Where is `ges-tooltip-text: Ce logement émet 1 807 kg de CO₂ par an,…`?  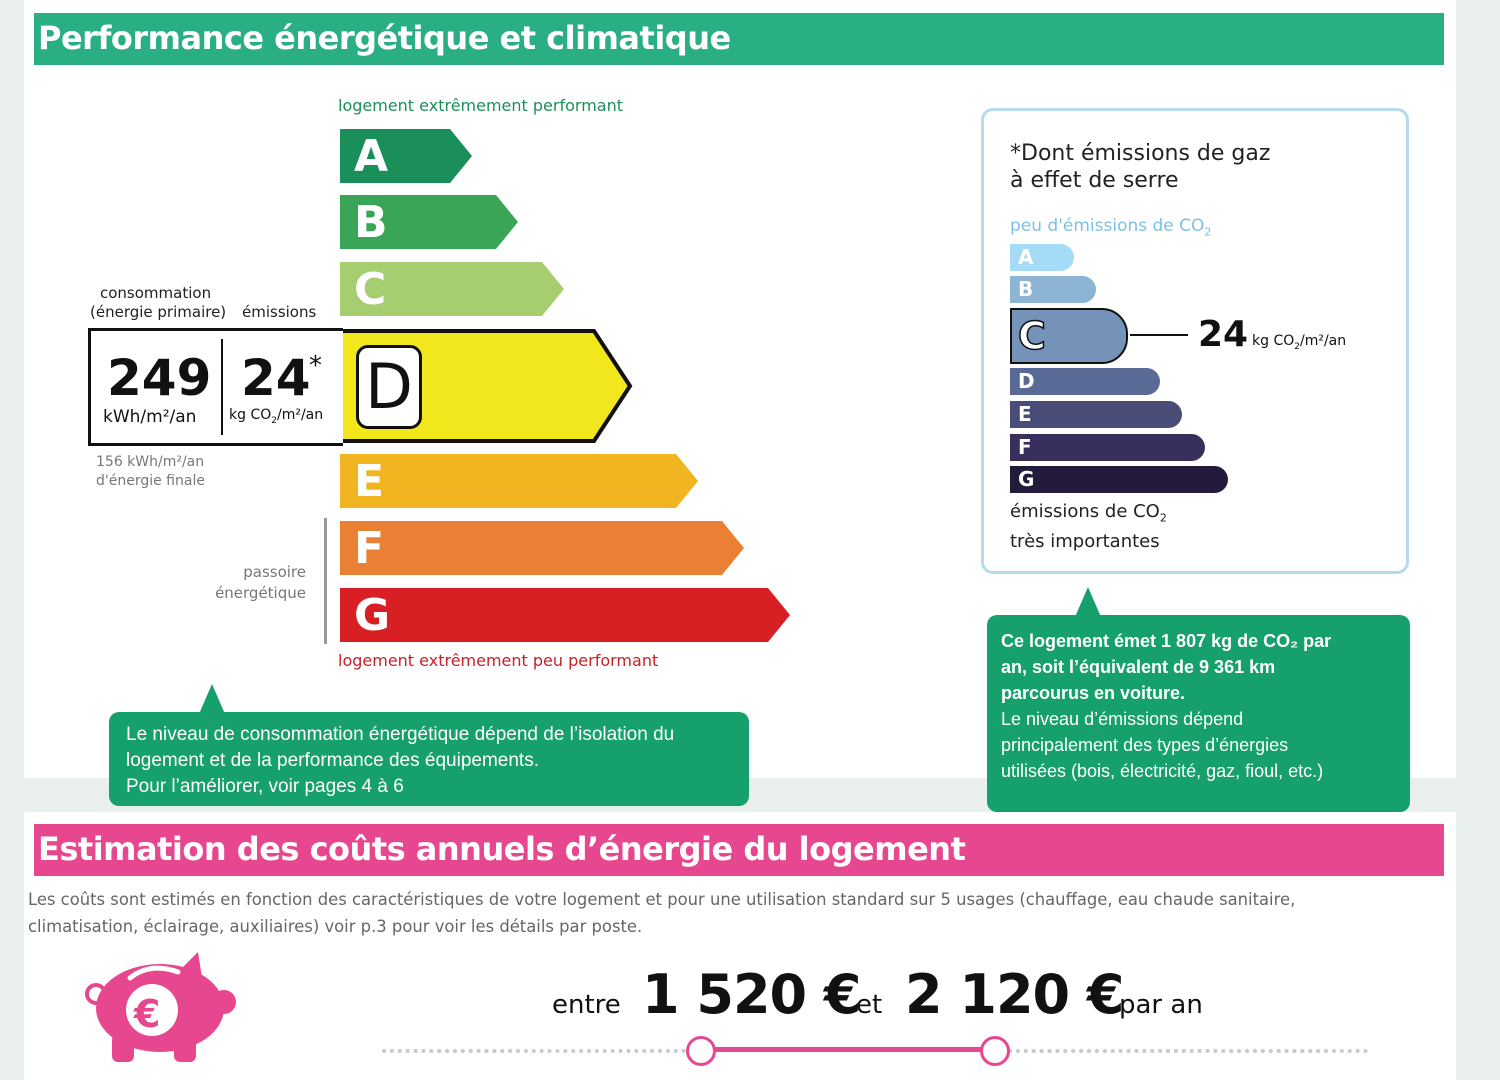 ges-tooltip-text: Ce logement émet 1 807 kg de CO₂ par an,… is located at coordinates (1166, 706).